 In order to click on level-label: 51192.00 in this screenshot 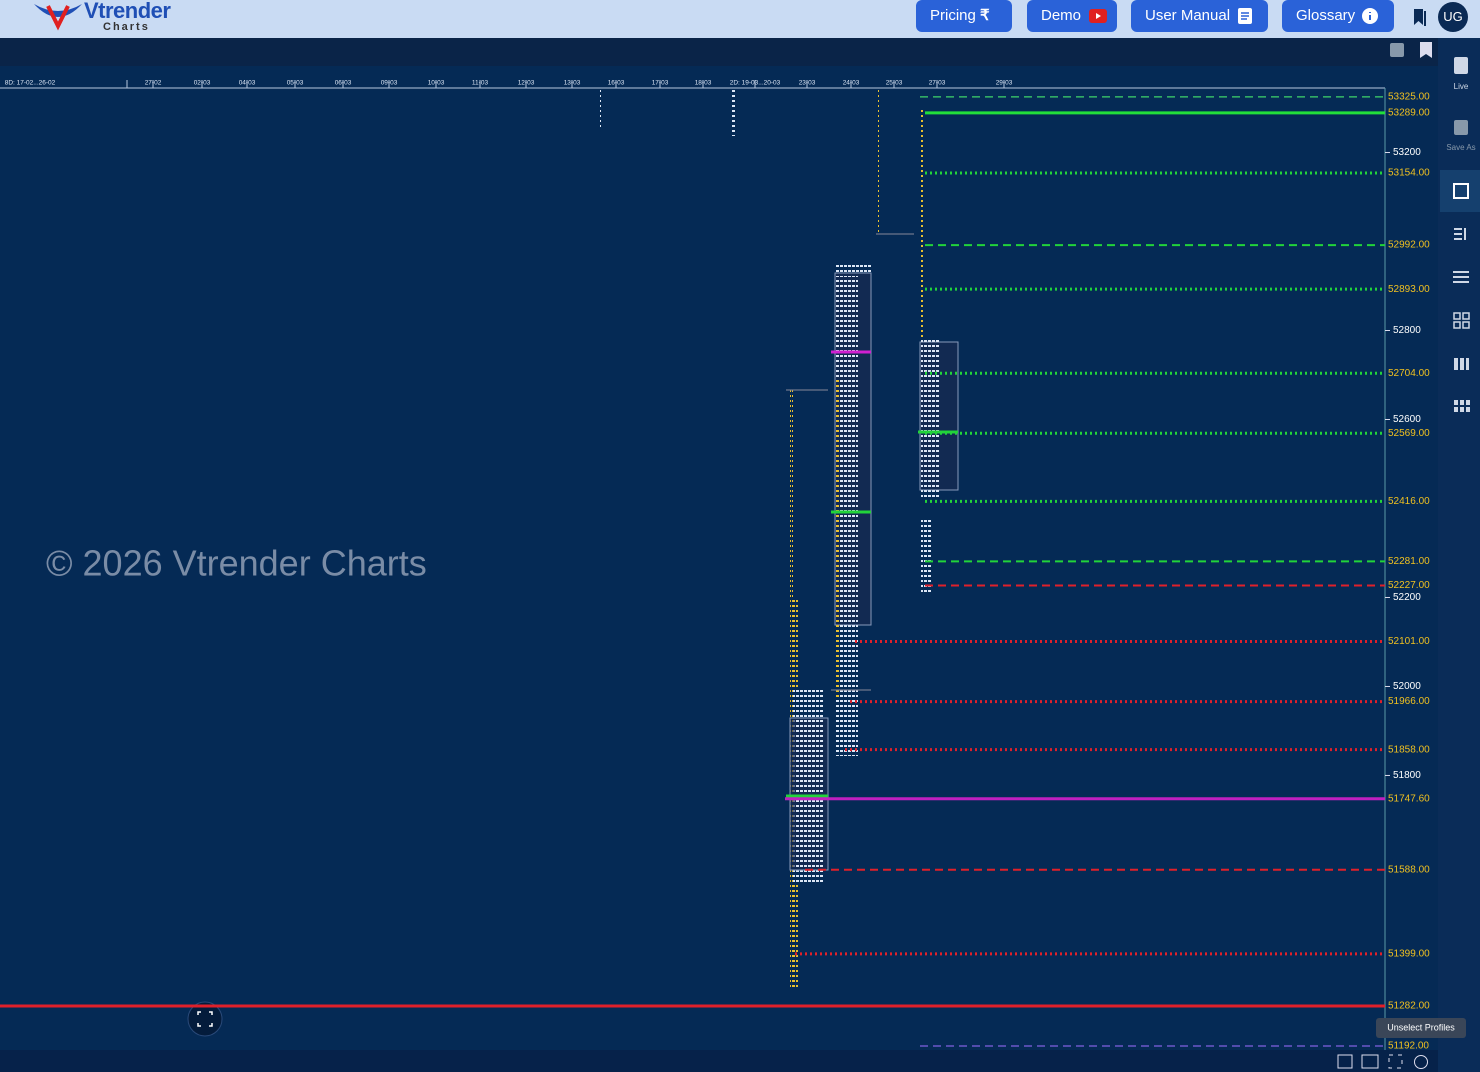, I will do `click(1408, 1046)`.